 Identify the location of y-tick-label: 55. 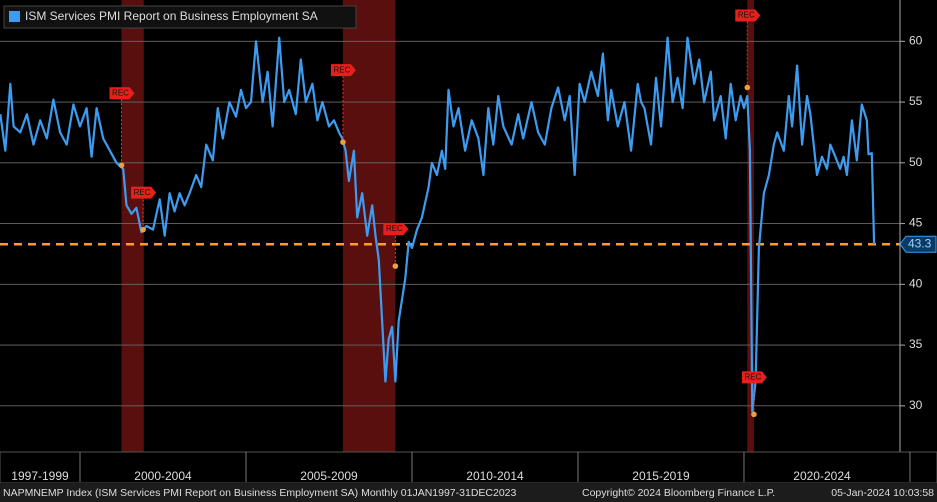
(916, 101).